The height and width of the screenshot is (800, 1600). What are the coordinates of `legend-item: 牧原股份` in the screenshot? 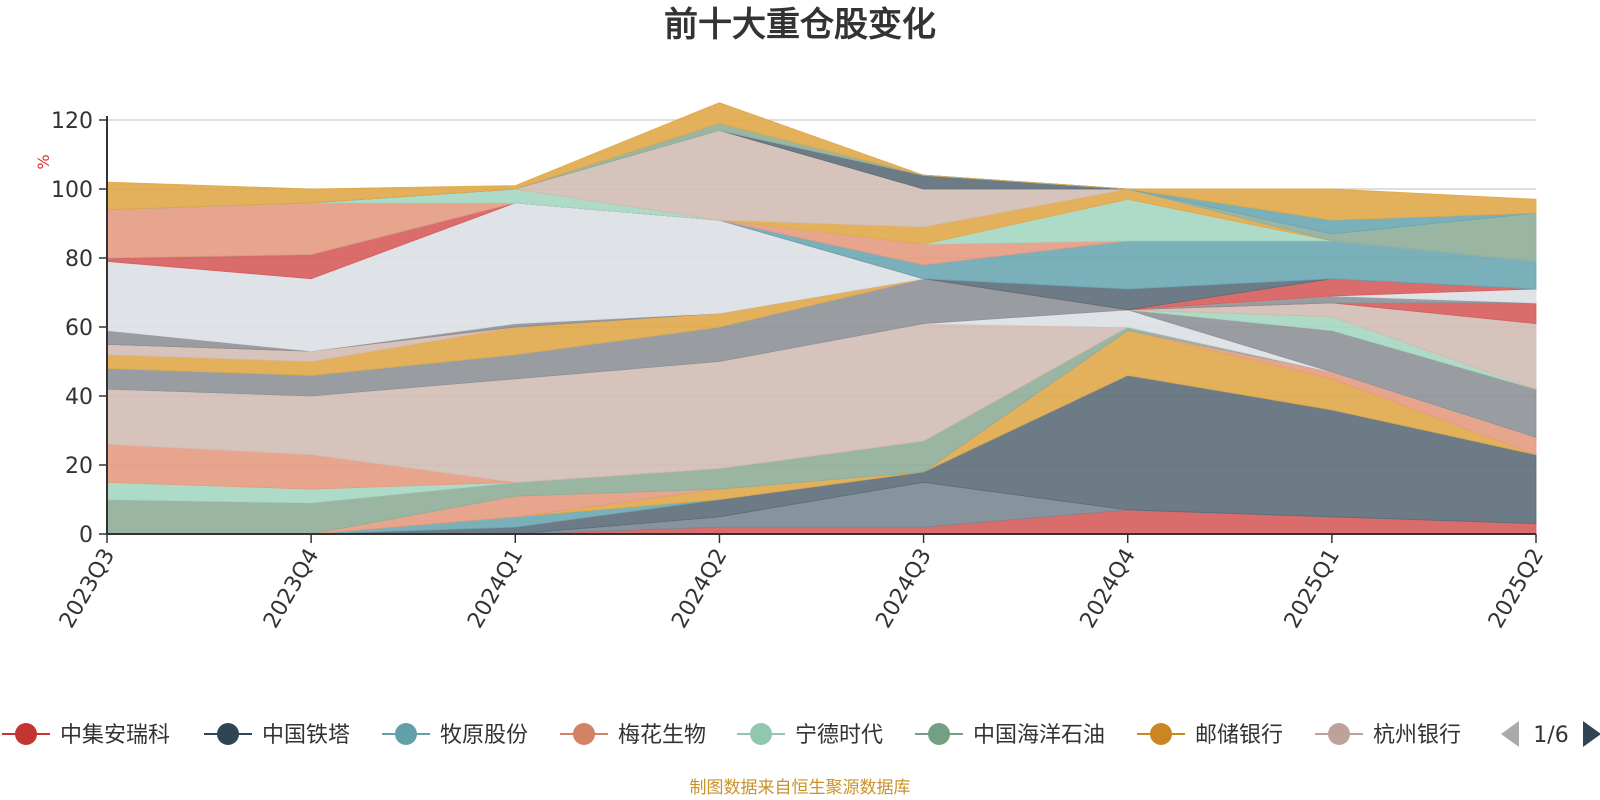 It's located at (455, 735).